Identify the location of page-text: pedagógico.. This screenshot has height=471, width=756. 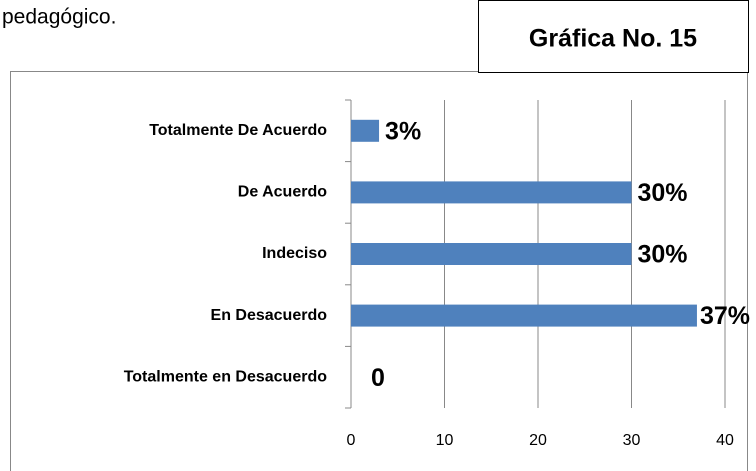
(59, 17).